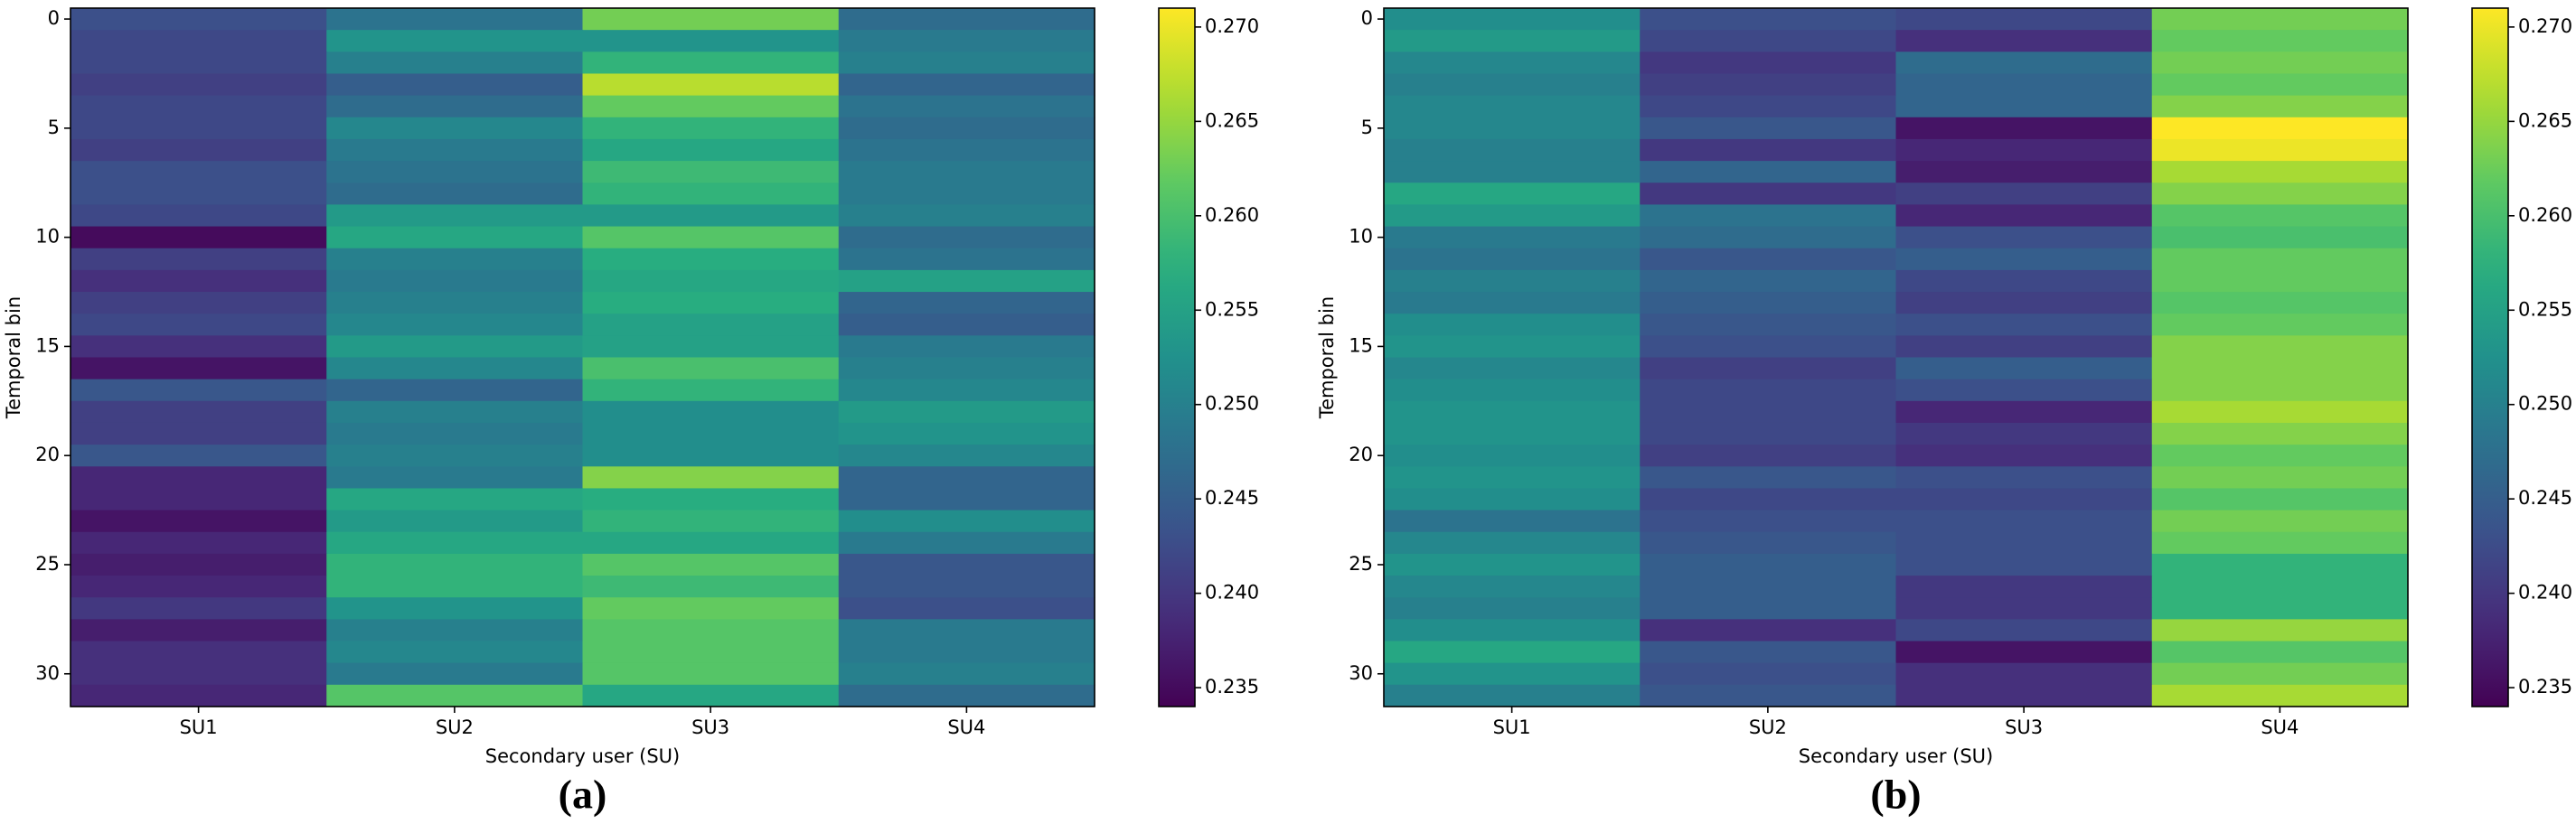  Describe the element at coordinates (199, 727) in the screenshot. I see `x-tick-label: SU1` at that location.